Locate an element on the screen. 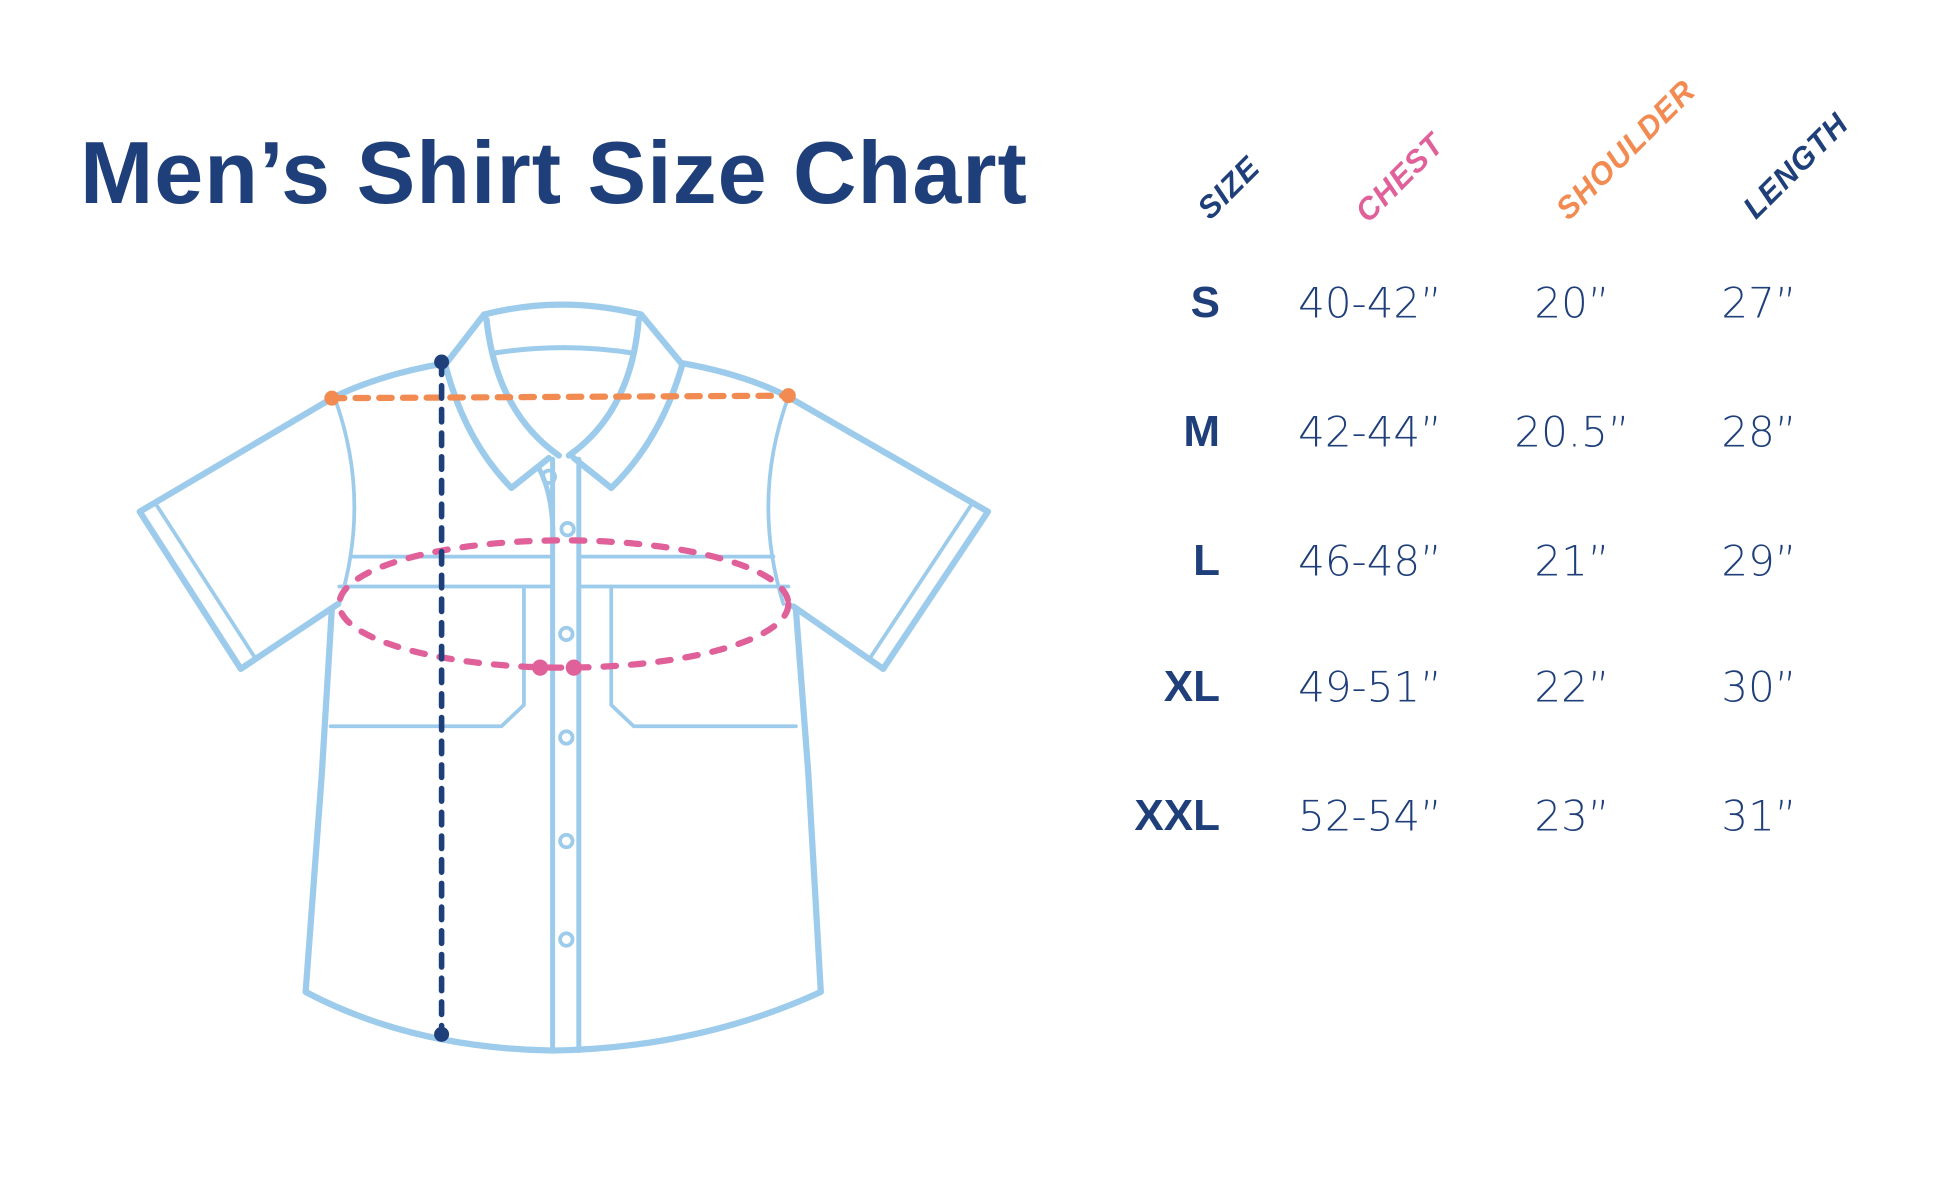  left-armhole is located at coordinates (344, 500).